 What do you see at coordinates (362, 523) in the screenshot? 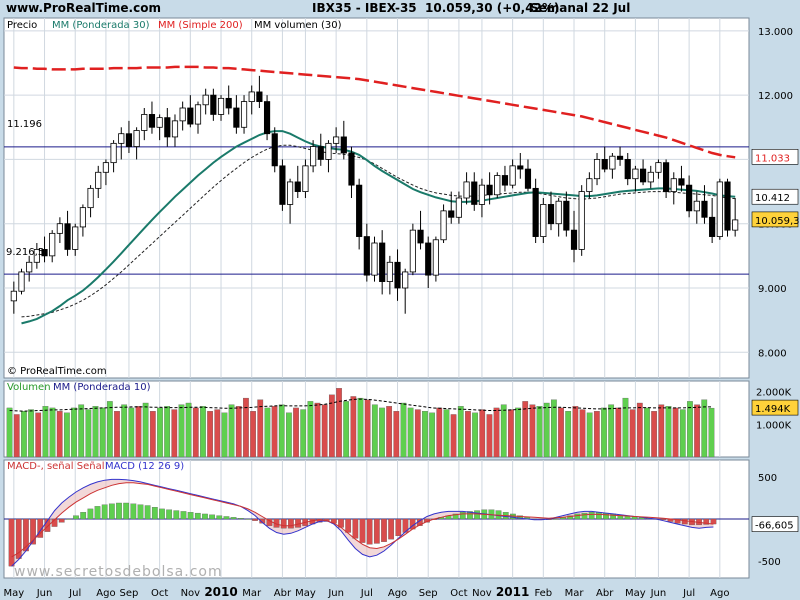
I see `macd-signal-fill` at bounding box center [362, 523].